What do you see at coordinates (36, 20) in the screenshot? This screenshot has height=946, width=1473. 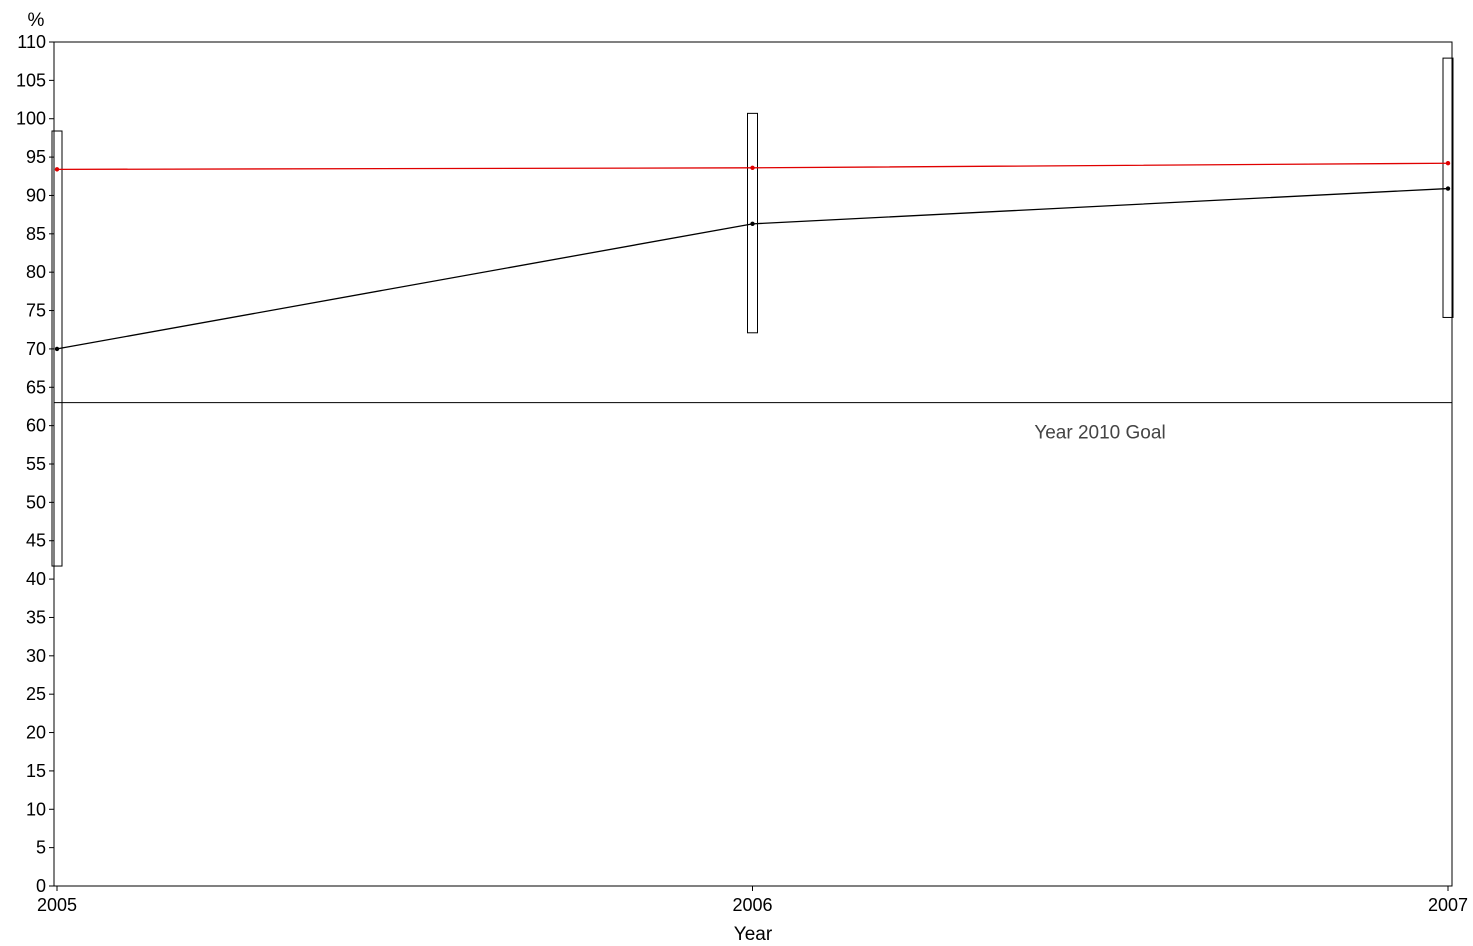 I see `y-axis-label: %` at bounding box center [36, 20].